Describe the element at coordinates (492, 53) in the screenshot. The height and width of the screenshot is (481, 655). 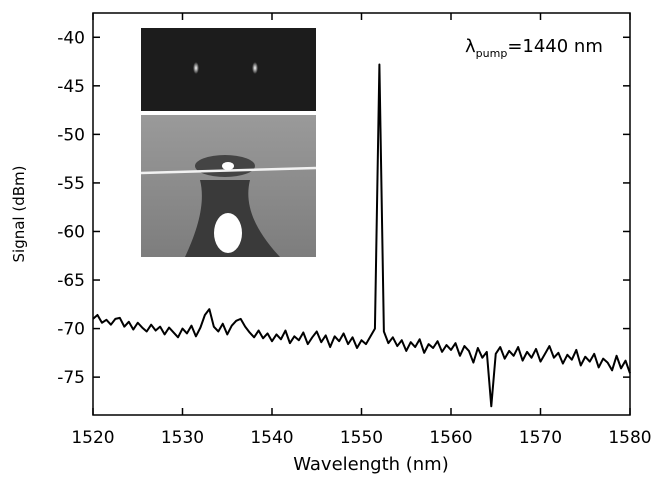
I see `annotation-subscript: pump` at that location.